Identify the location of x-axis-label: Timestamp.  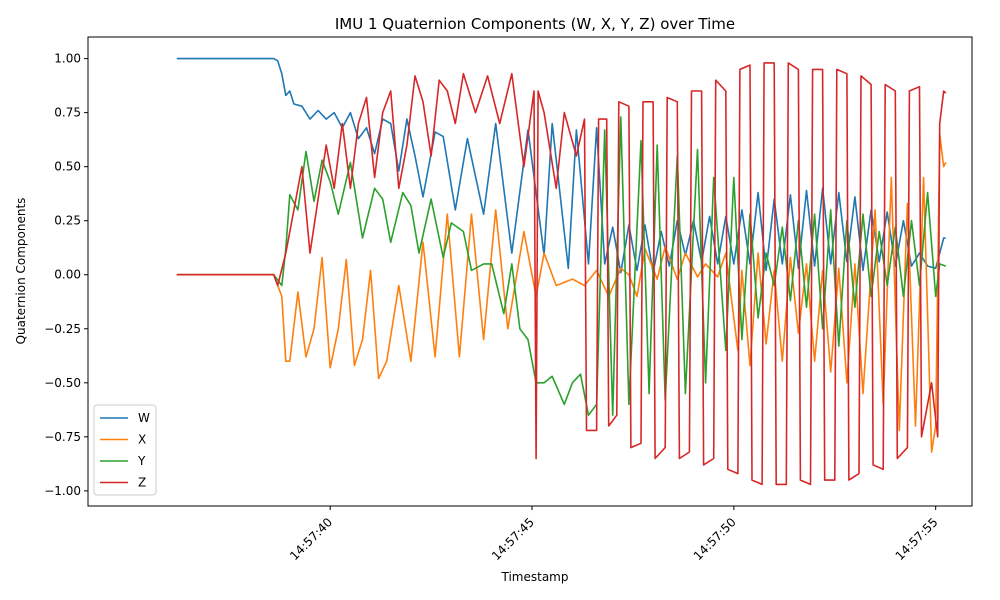
(535, 577).